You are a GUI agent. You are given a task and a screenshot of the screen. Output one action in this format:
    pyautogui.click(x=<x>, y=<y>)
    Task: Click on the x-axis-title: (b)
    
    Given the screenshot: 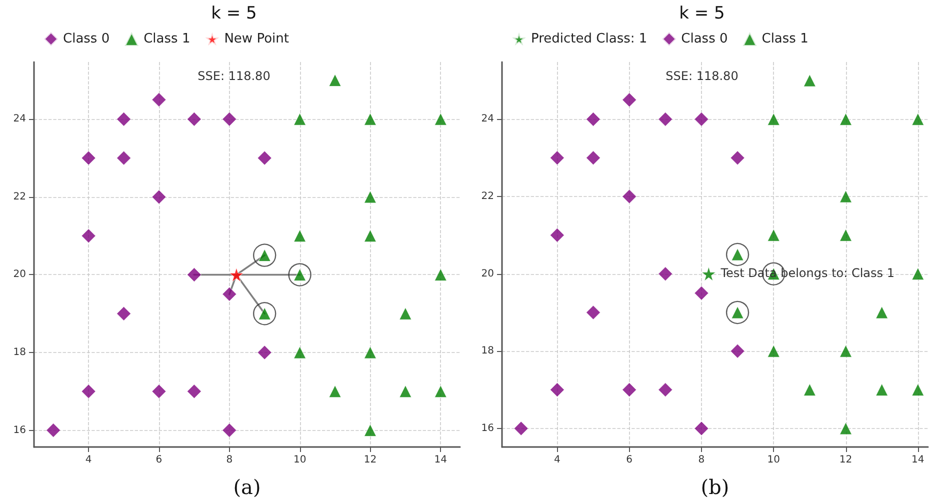 What is the action you would take?
    pyautogui.click(x=715, y=487)
    